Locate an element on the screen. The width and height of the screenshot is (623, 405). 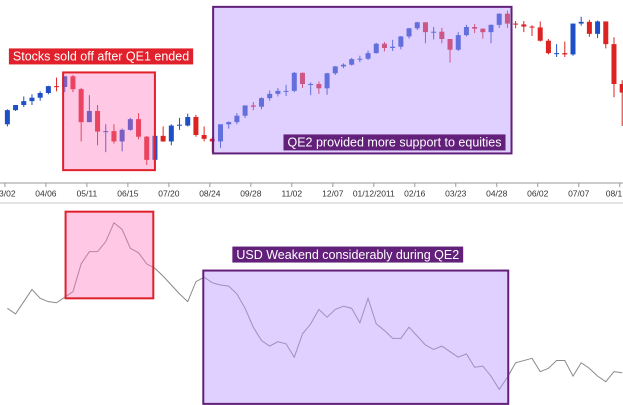
x-tick-label: 03/23 is located at coordinates (456, 193).